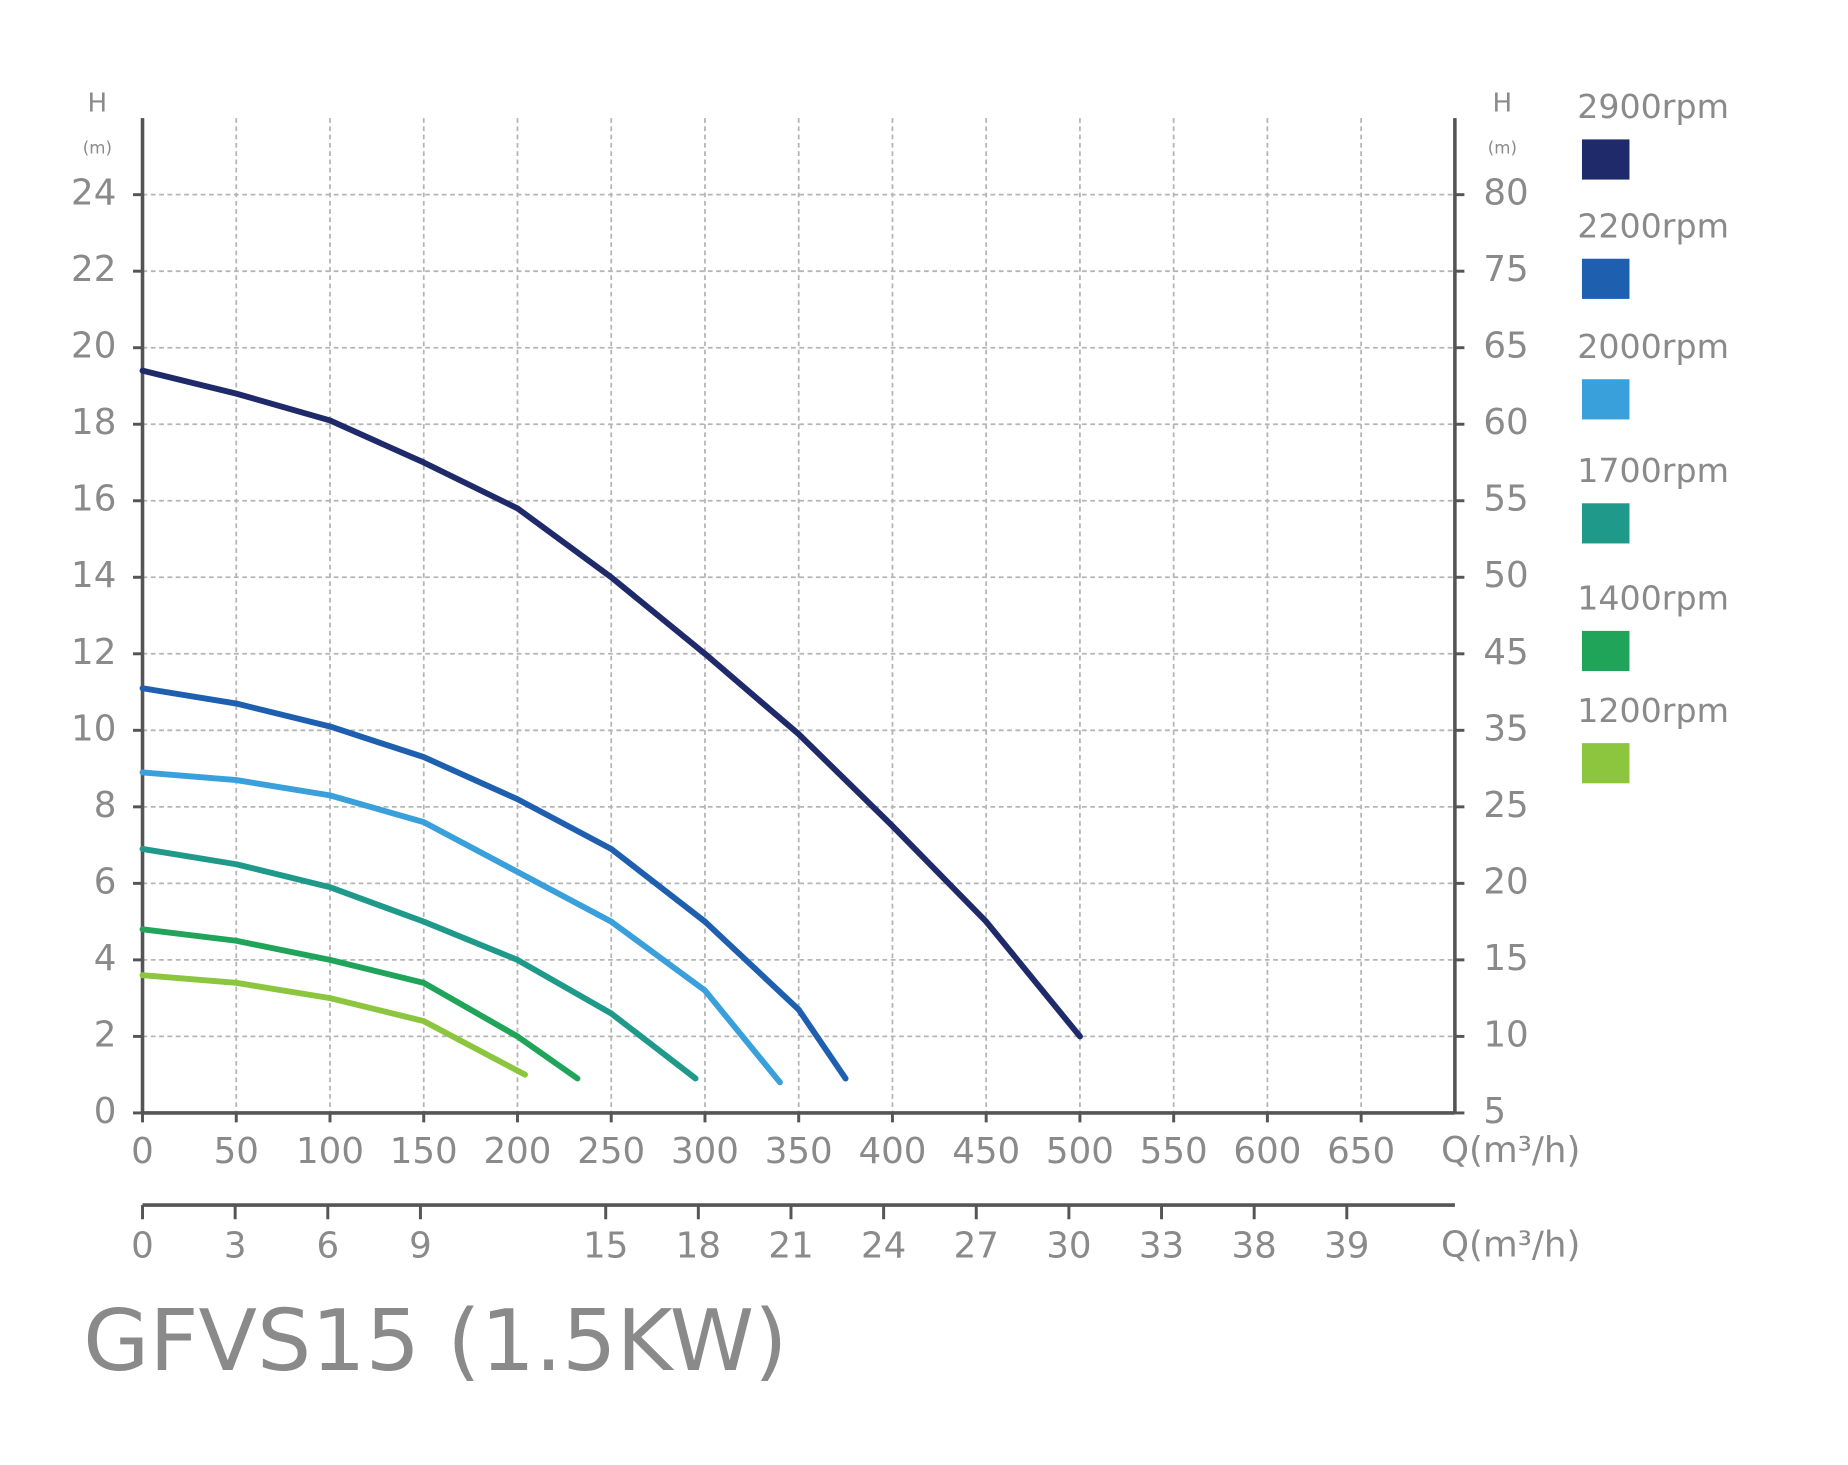 The width and height of the screenshot is (1848, 1465). I want to click on legend-label: 1200rpm, so click(1653, 710).